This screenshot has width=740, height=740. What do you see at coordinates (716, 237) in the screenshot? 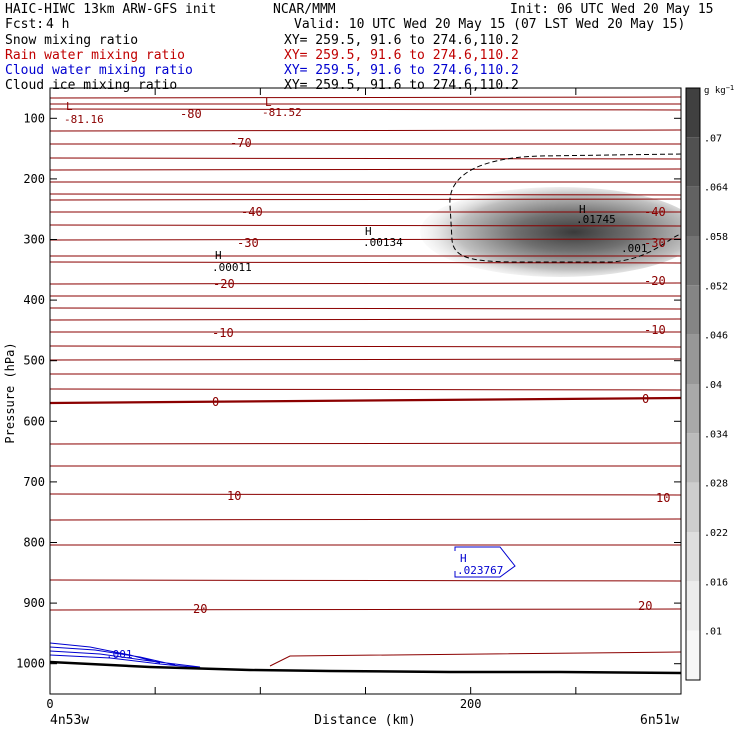
I see `colorbar-label: .058` at bounding box center [716, 237].